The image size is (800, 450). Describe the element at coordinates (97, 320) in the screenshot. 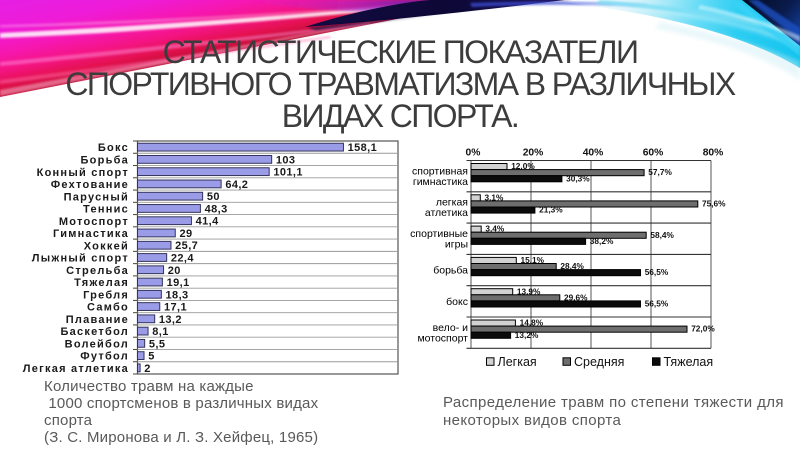

I see `svg-text: Плавание` at that location.